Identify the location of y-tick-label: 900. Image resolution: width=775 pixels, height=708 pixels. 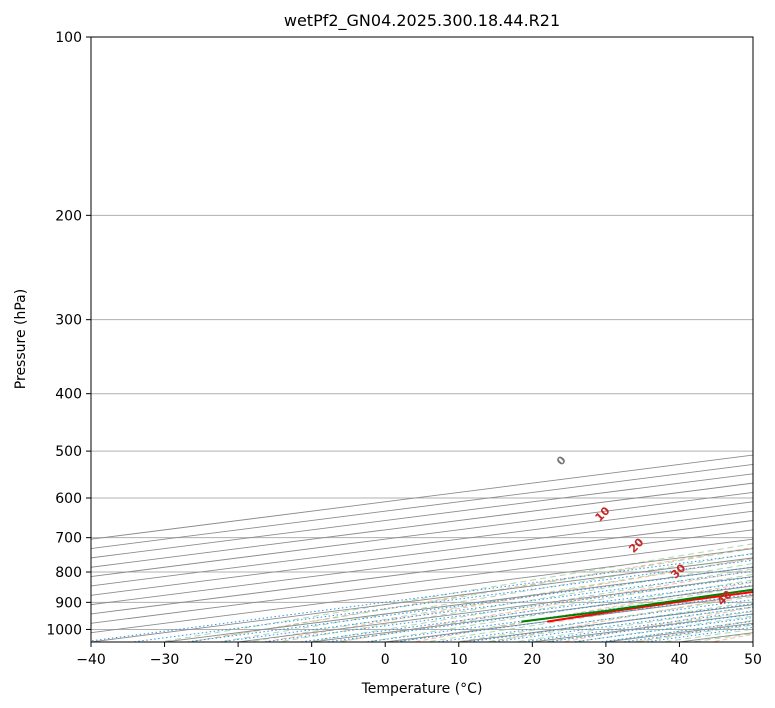
(68, 603).